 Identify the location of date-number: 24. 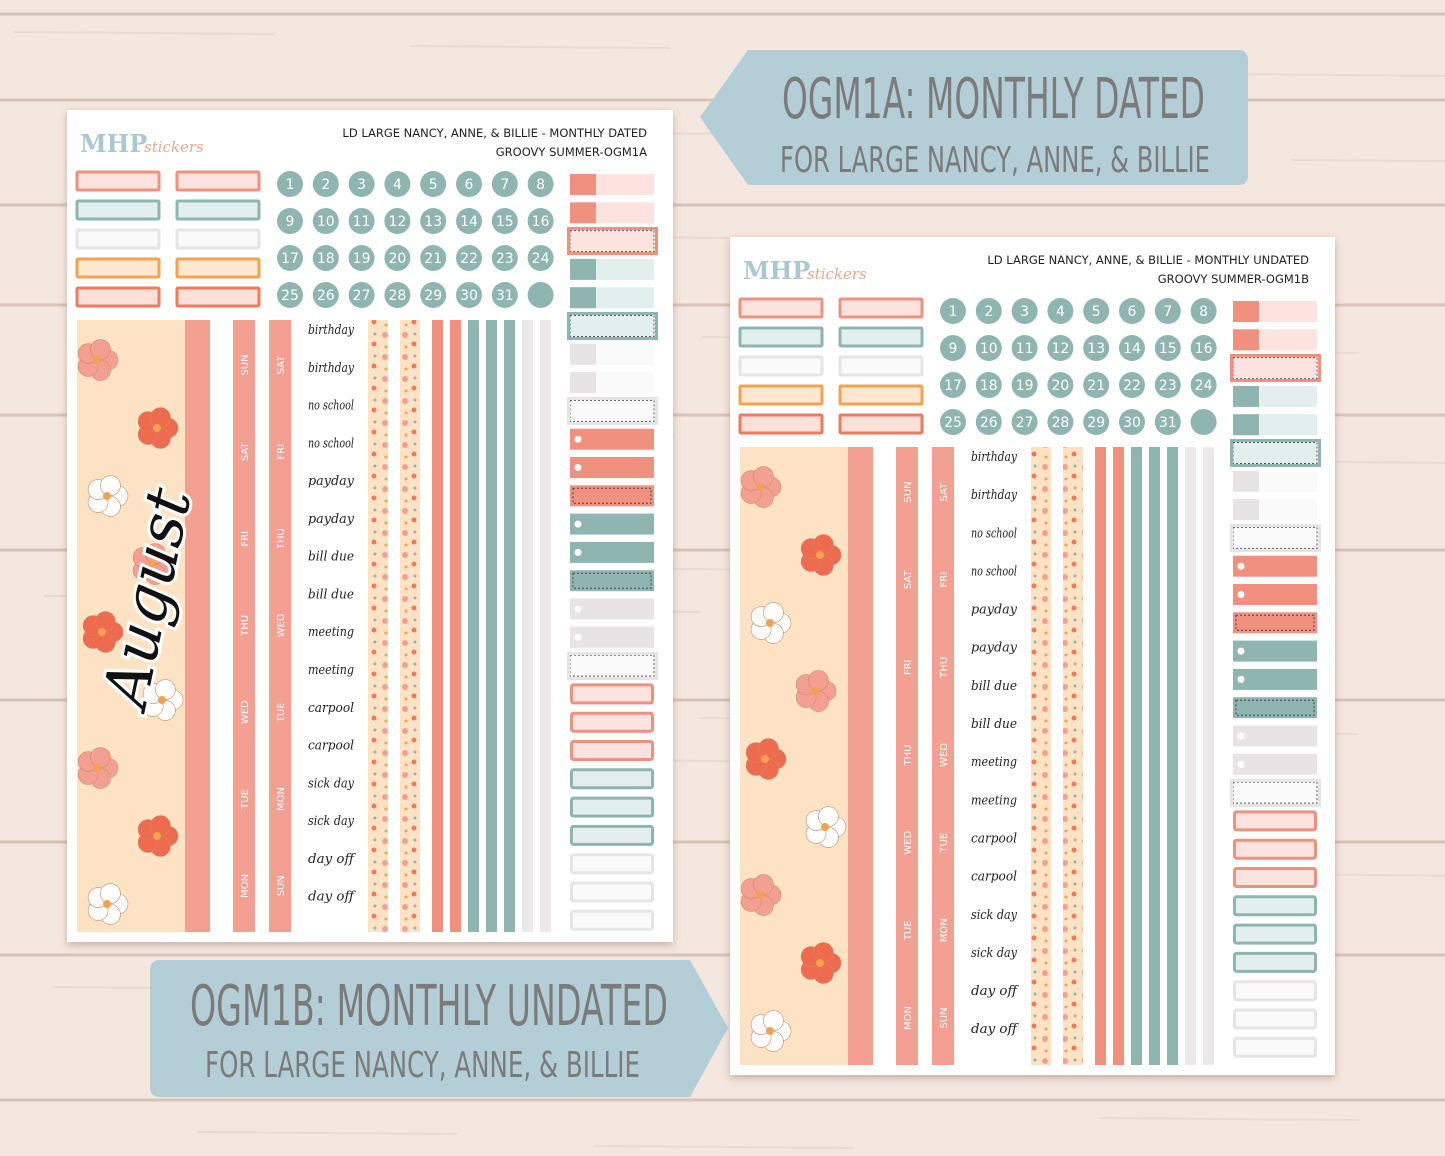
(1204, 386).